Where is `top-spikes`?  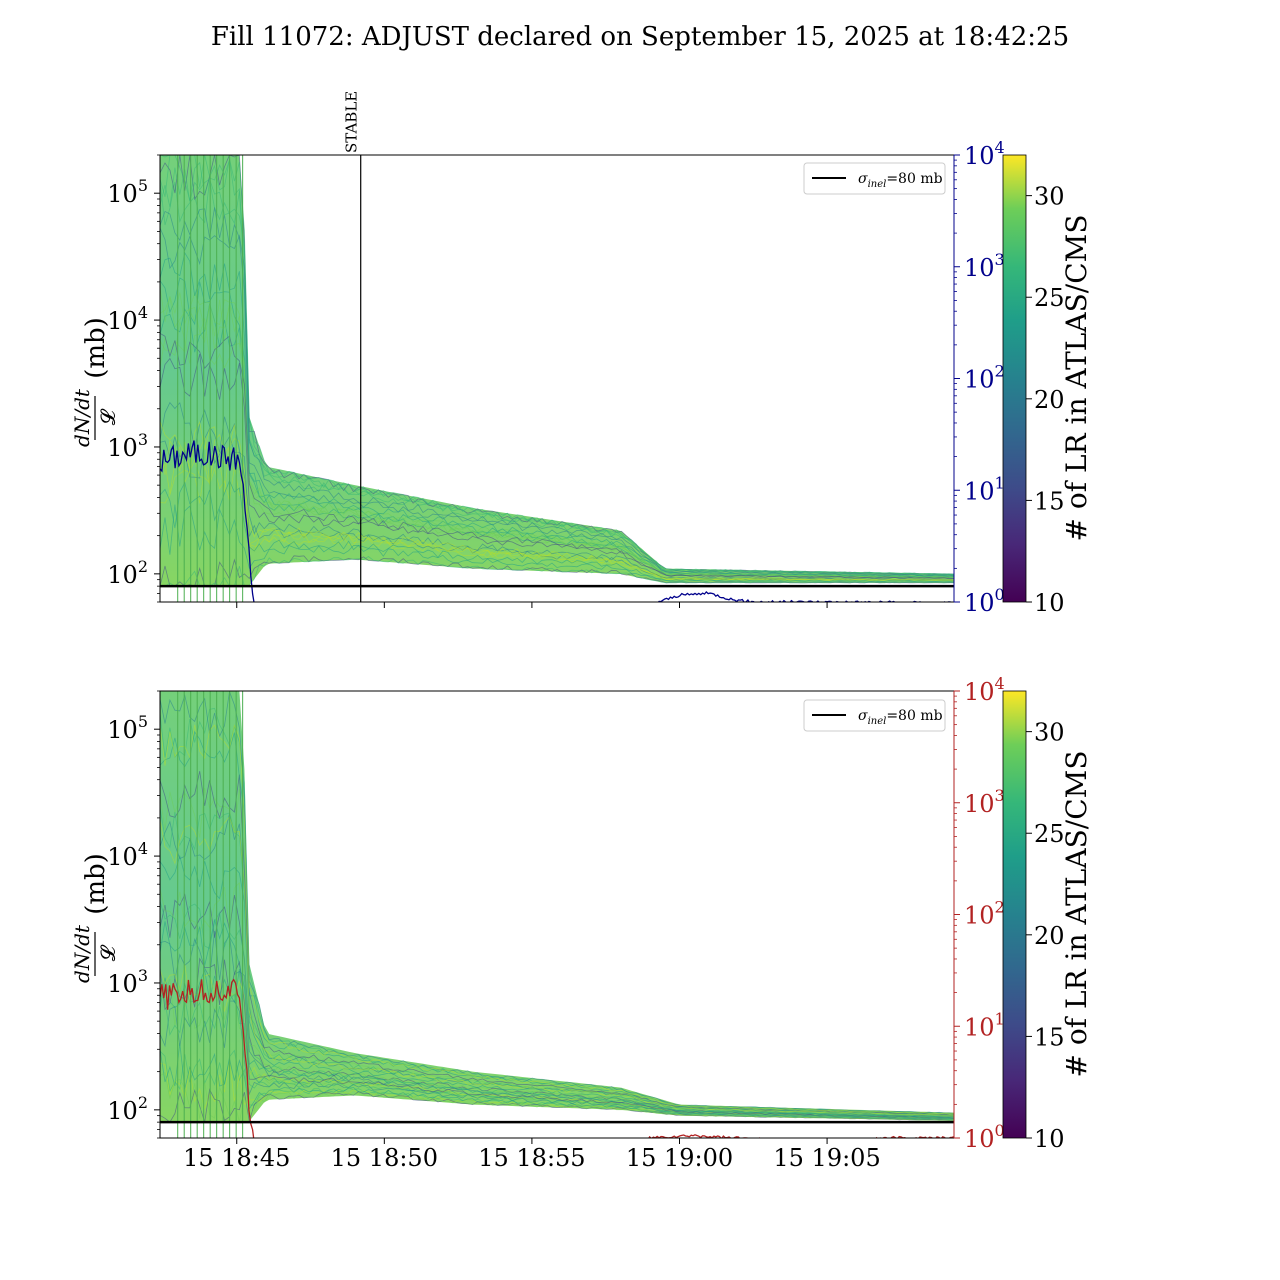 top-spikes is located at coordinates (210, 378).